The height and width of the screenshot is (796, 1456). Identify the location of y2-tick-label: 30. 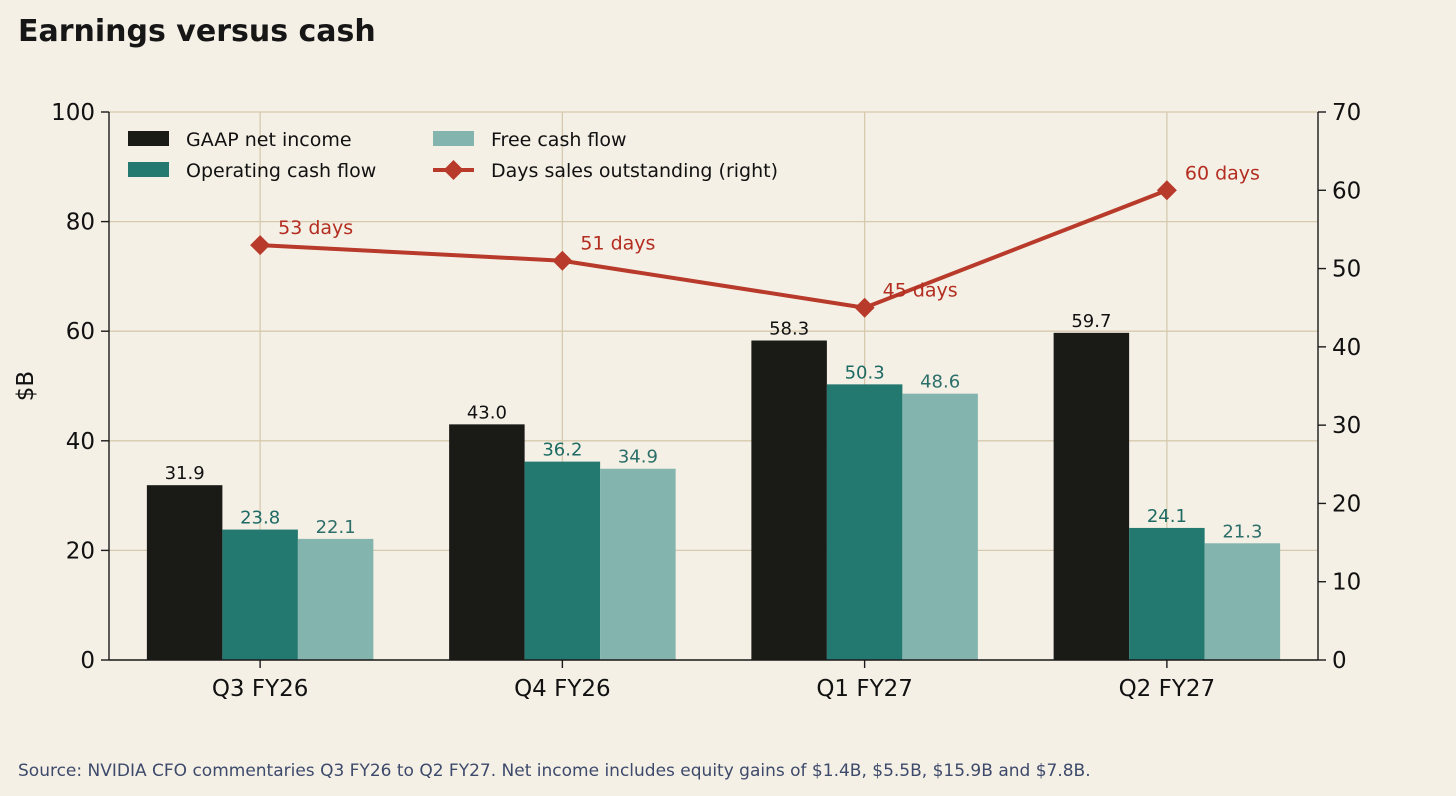
(1346, 426).